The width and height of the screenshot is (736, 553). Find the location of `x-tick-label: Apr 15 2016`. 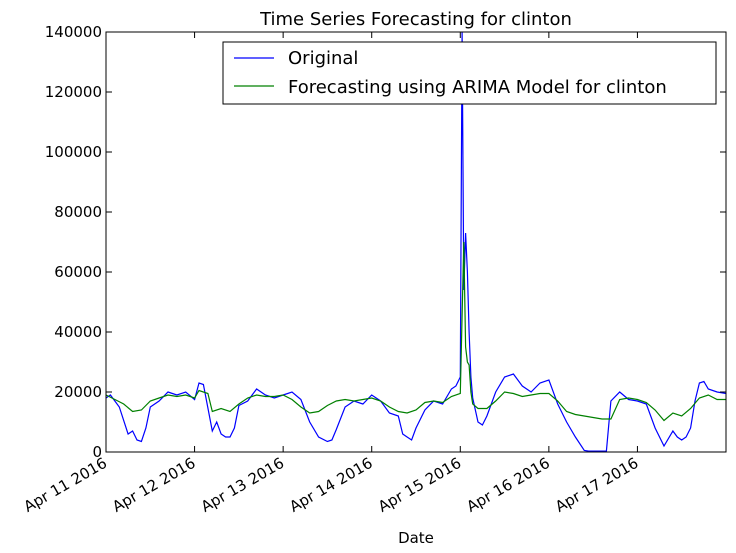

x-tick-label: Apr 15 2016 is located at coordinates (419, 485).